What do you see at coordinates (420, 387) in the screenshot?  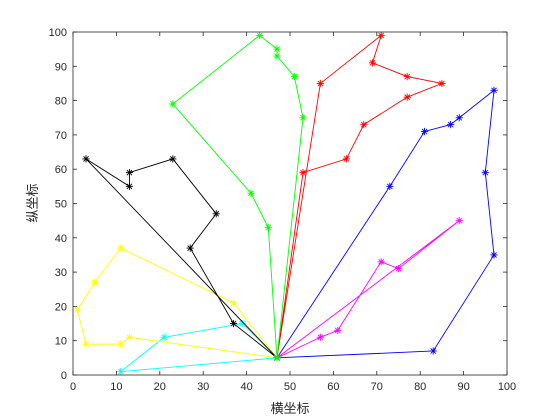 I see `x-tick-label-80: 80` at bounding box center [420, 387].